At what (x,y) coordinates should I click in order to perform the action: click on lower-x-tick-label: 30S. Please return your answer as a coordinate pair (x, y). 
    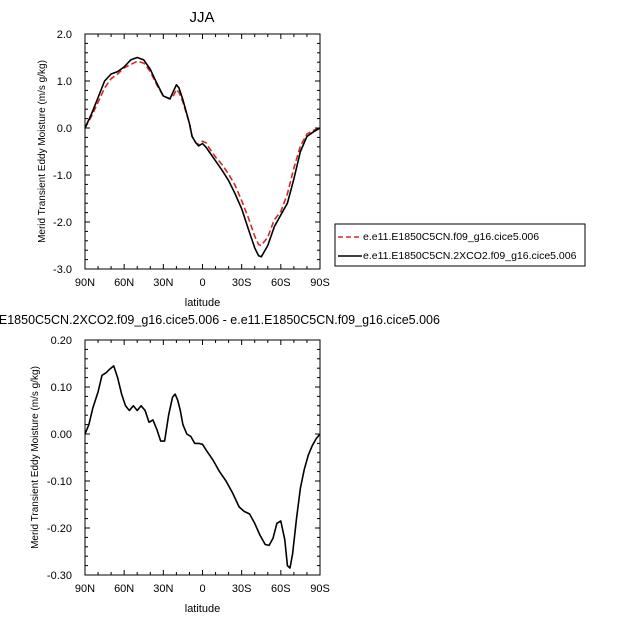
    Looking at the image, I should click on (242, 589).